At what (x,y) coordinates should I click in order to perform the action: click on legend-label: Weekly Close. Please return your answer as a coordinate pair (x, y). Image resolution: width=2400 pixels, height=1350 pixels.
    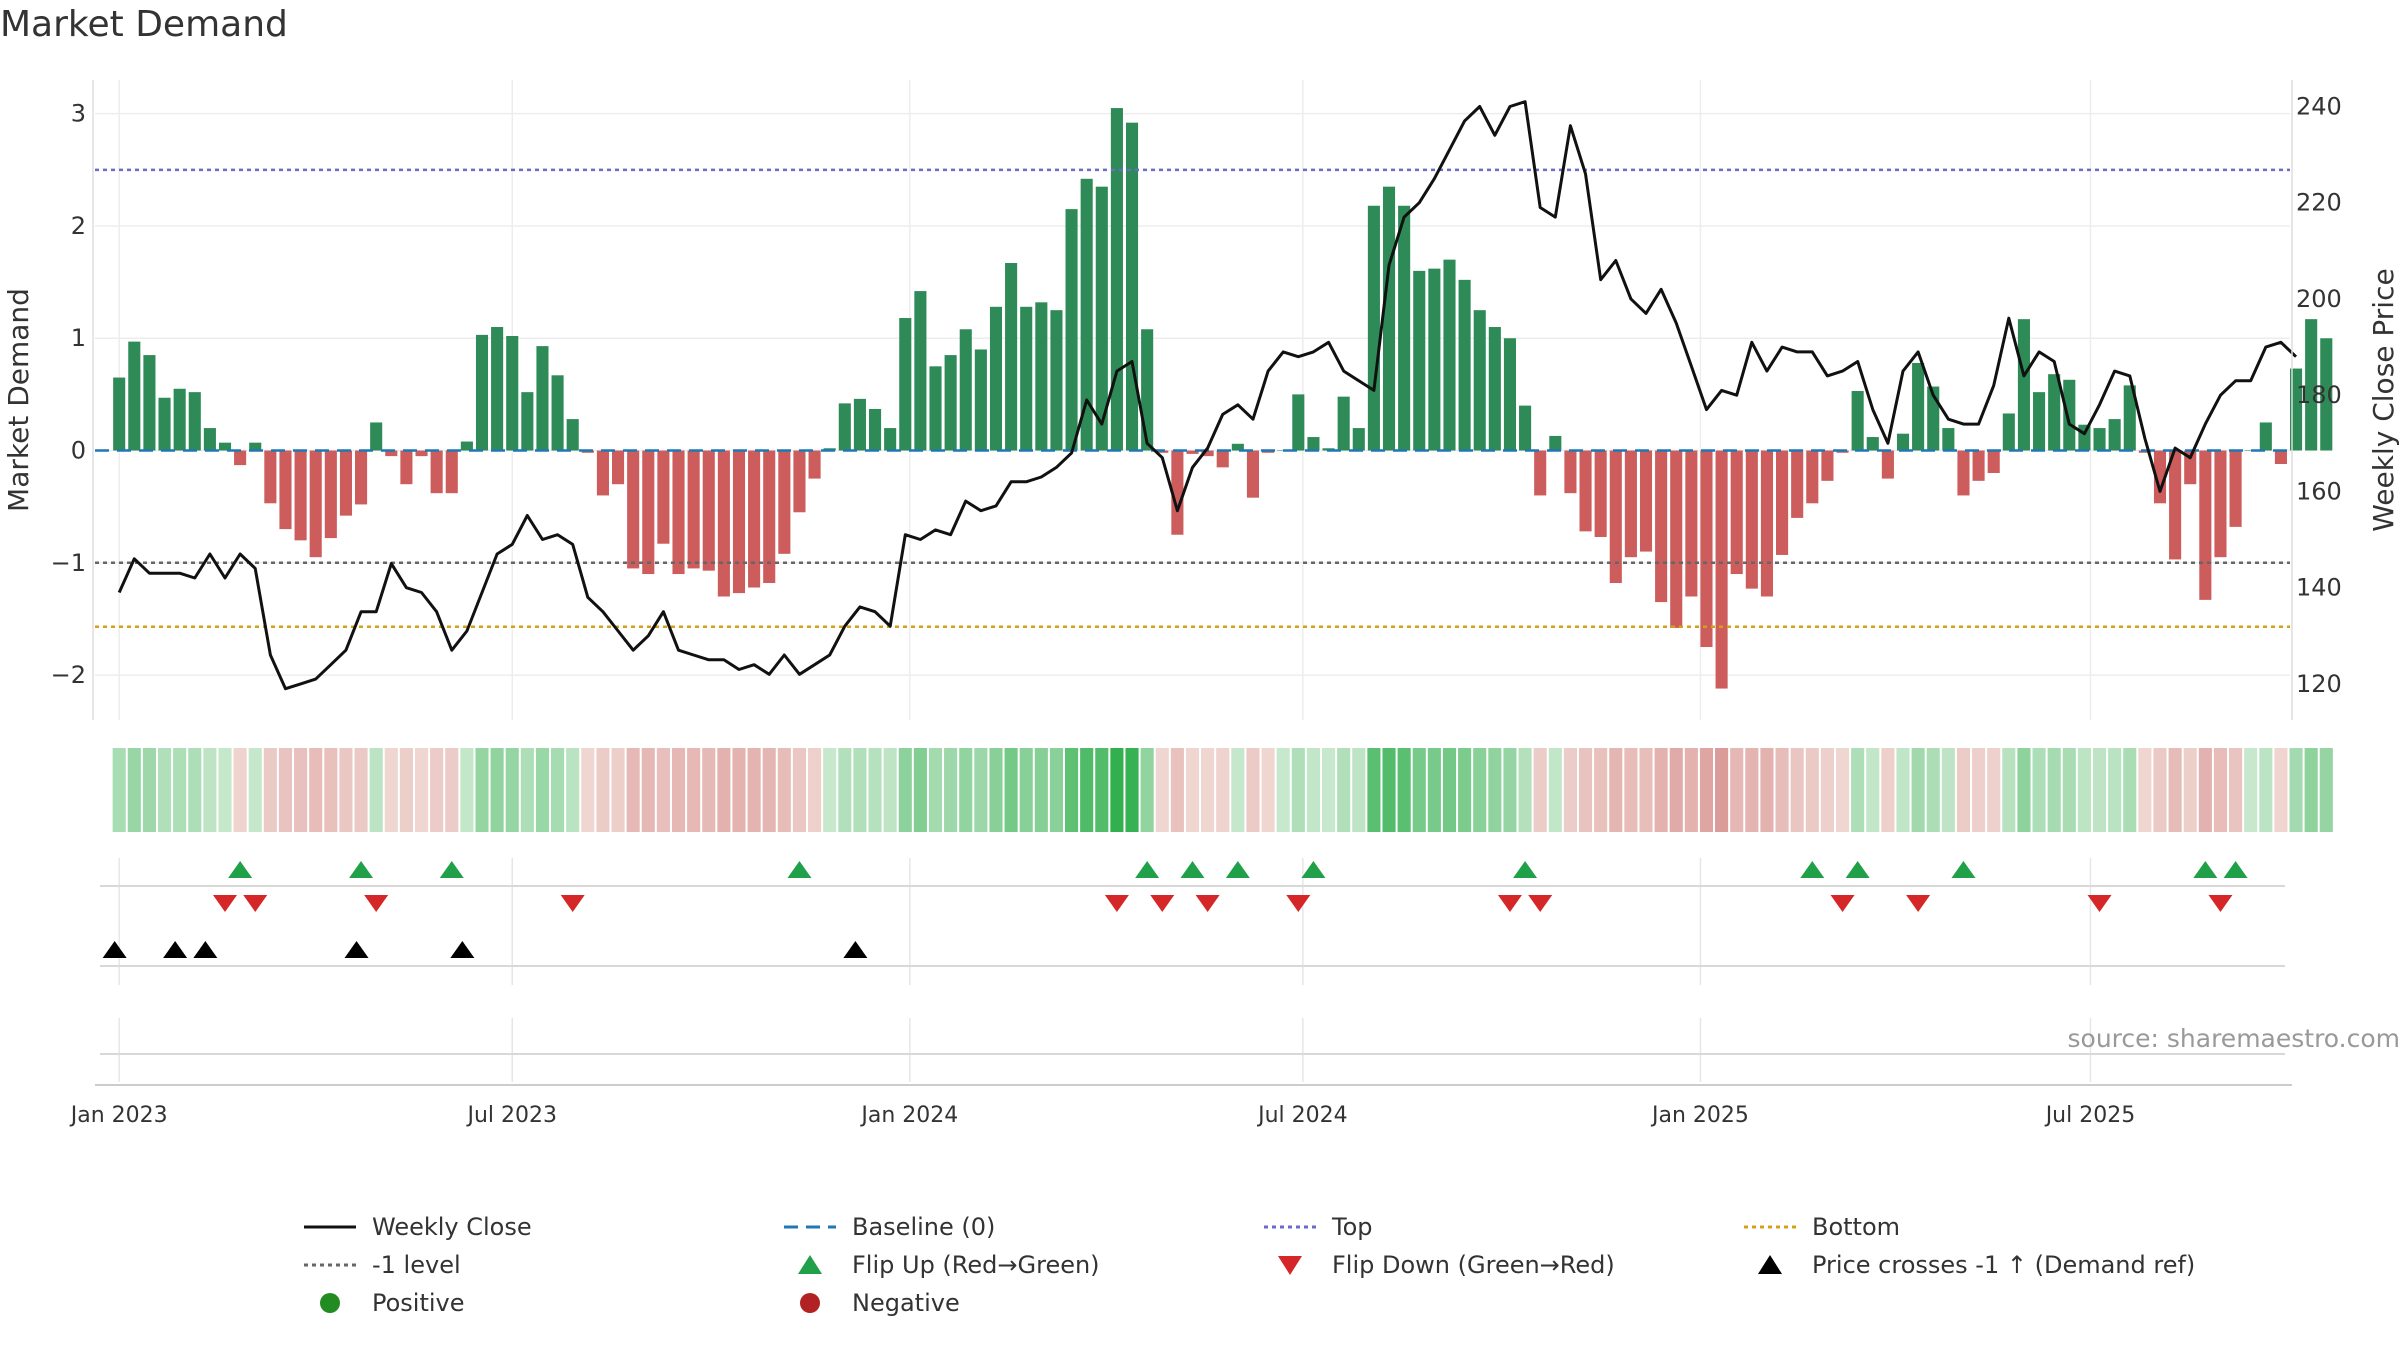
    Looking at the image, I should click on (452, 1227).